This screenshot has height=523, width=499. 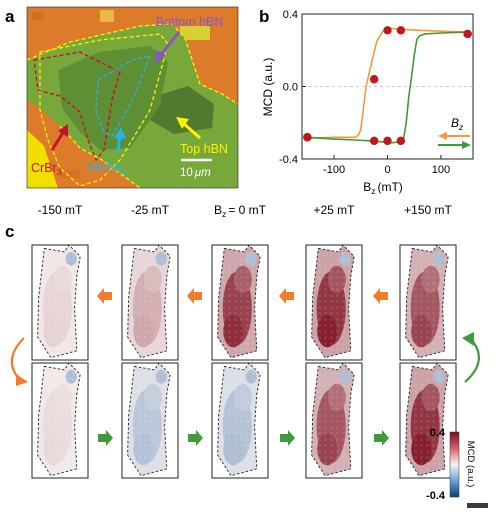 What do you see at coordinates (240, 211) in the screenshot?
I see `map-column-title: Bz = 0 mT` at bounding box center [240, 211].